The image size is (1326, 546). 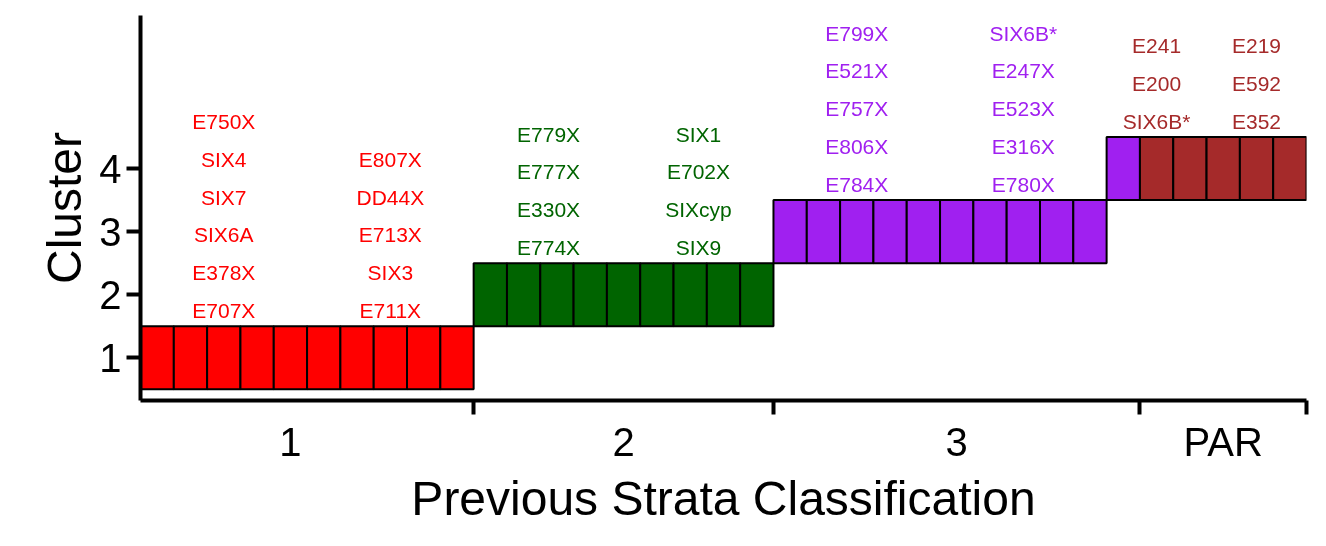 I want to click on y-tick-label: 1, so click(x=110, y=357).